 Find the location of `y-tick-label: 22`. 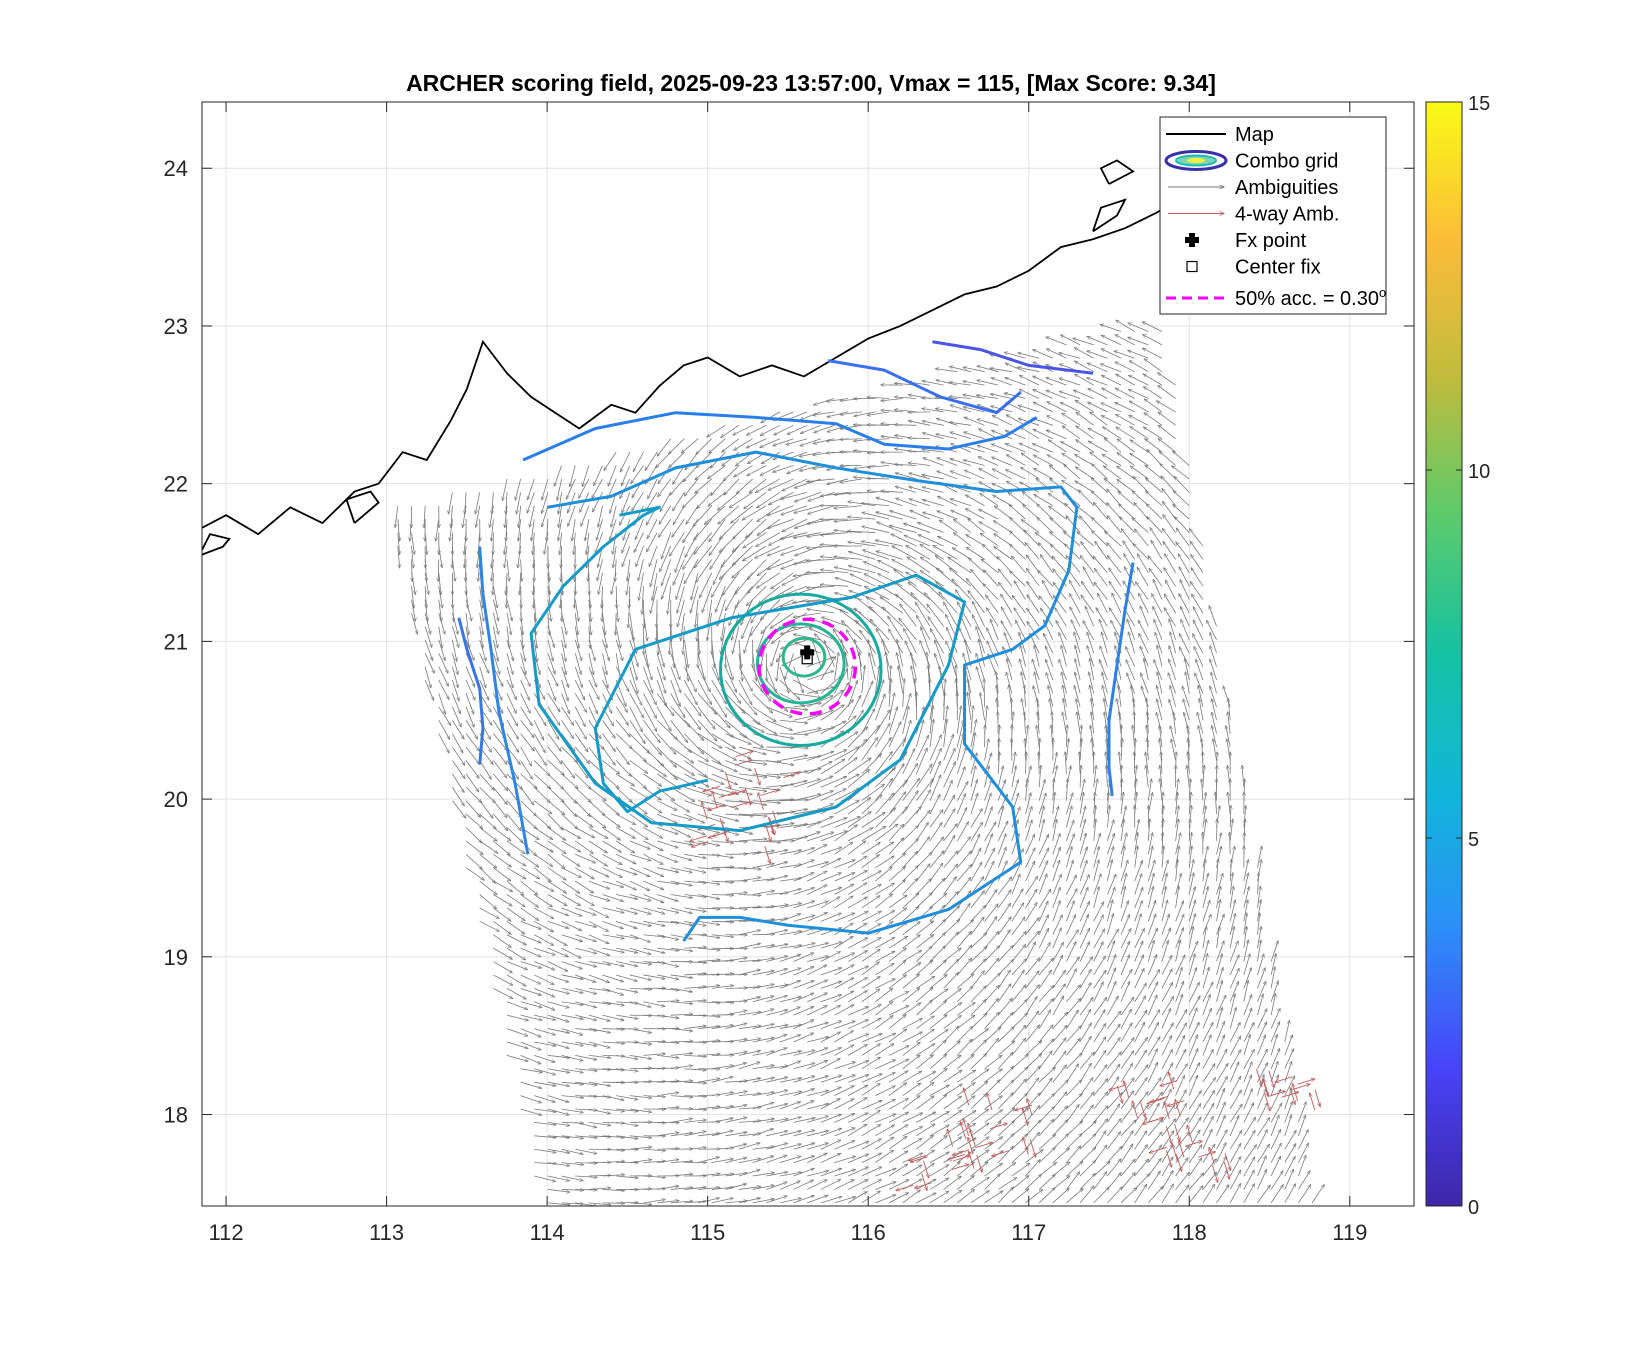

y-tick-label: 22 is located at coordinates (176, 484).